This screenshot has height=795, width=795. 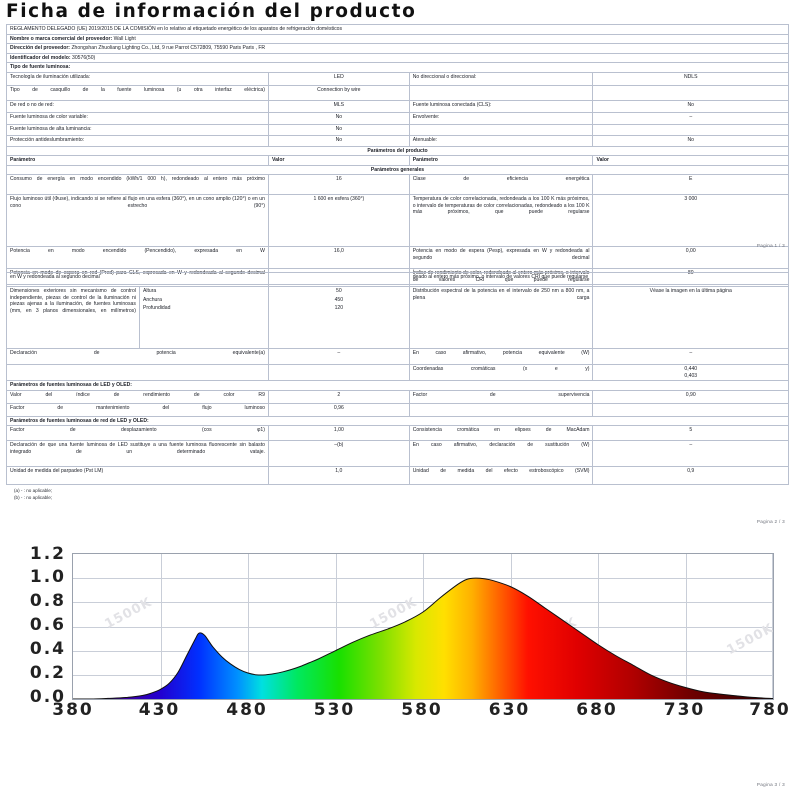 What do you see at coordinates (334, 710) in the screenshot?
I see `x-tick-3: 530` at bounding box center [334, 710].